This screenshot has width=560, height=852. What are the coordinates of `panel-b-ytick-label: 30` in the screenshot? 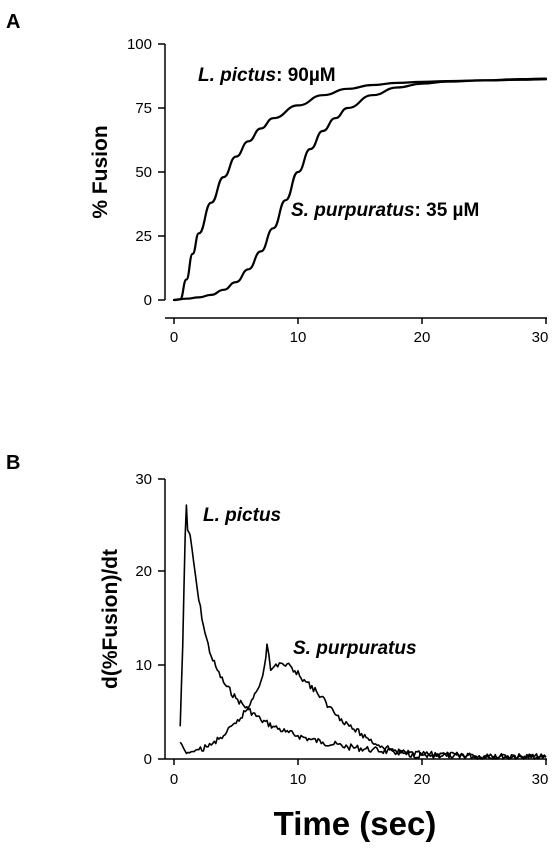 It's located at (143, 479).